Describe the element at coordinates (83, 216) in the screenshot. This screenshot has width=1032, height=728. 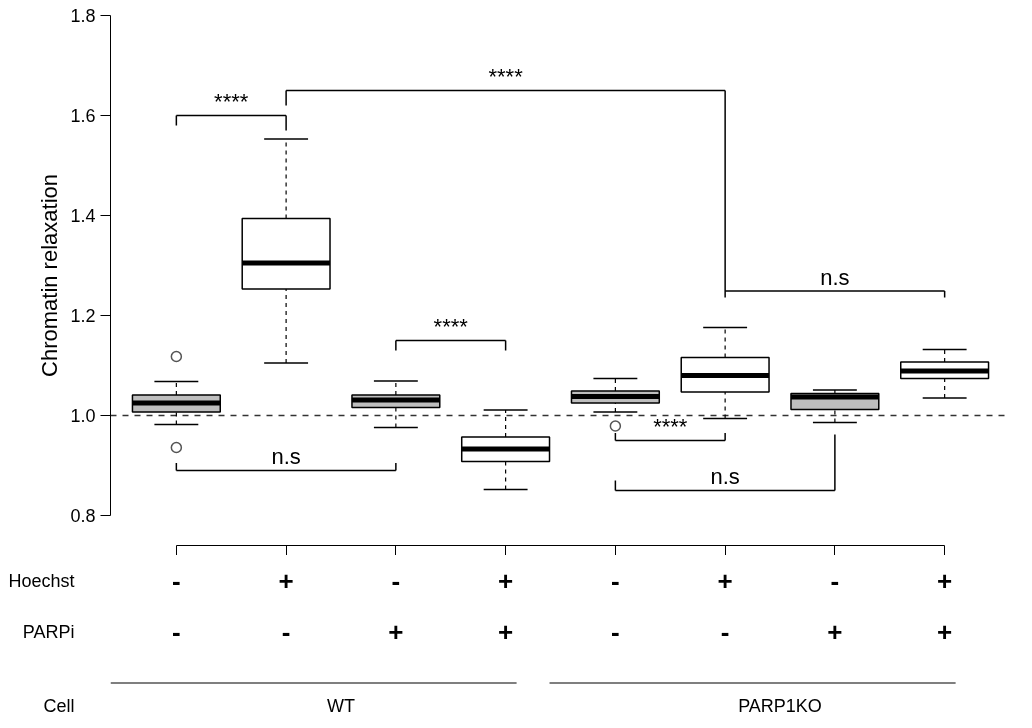
I see `y-tick-label: 1.4` at that location.